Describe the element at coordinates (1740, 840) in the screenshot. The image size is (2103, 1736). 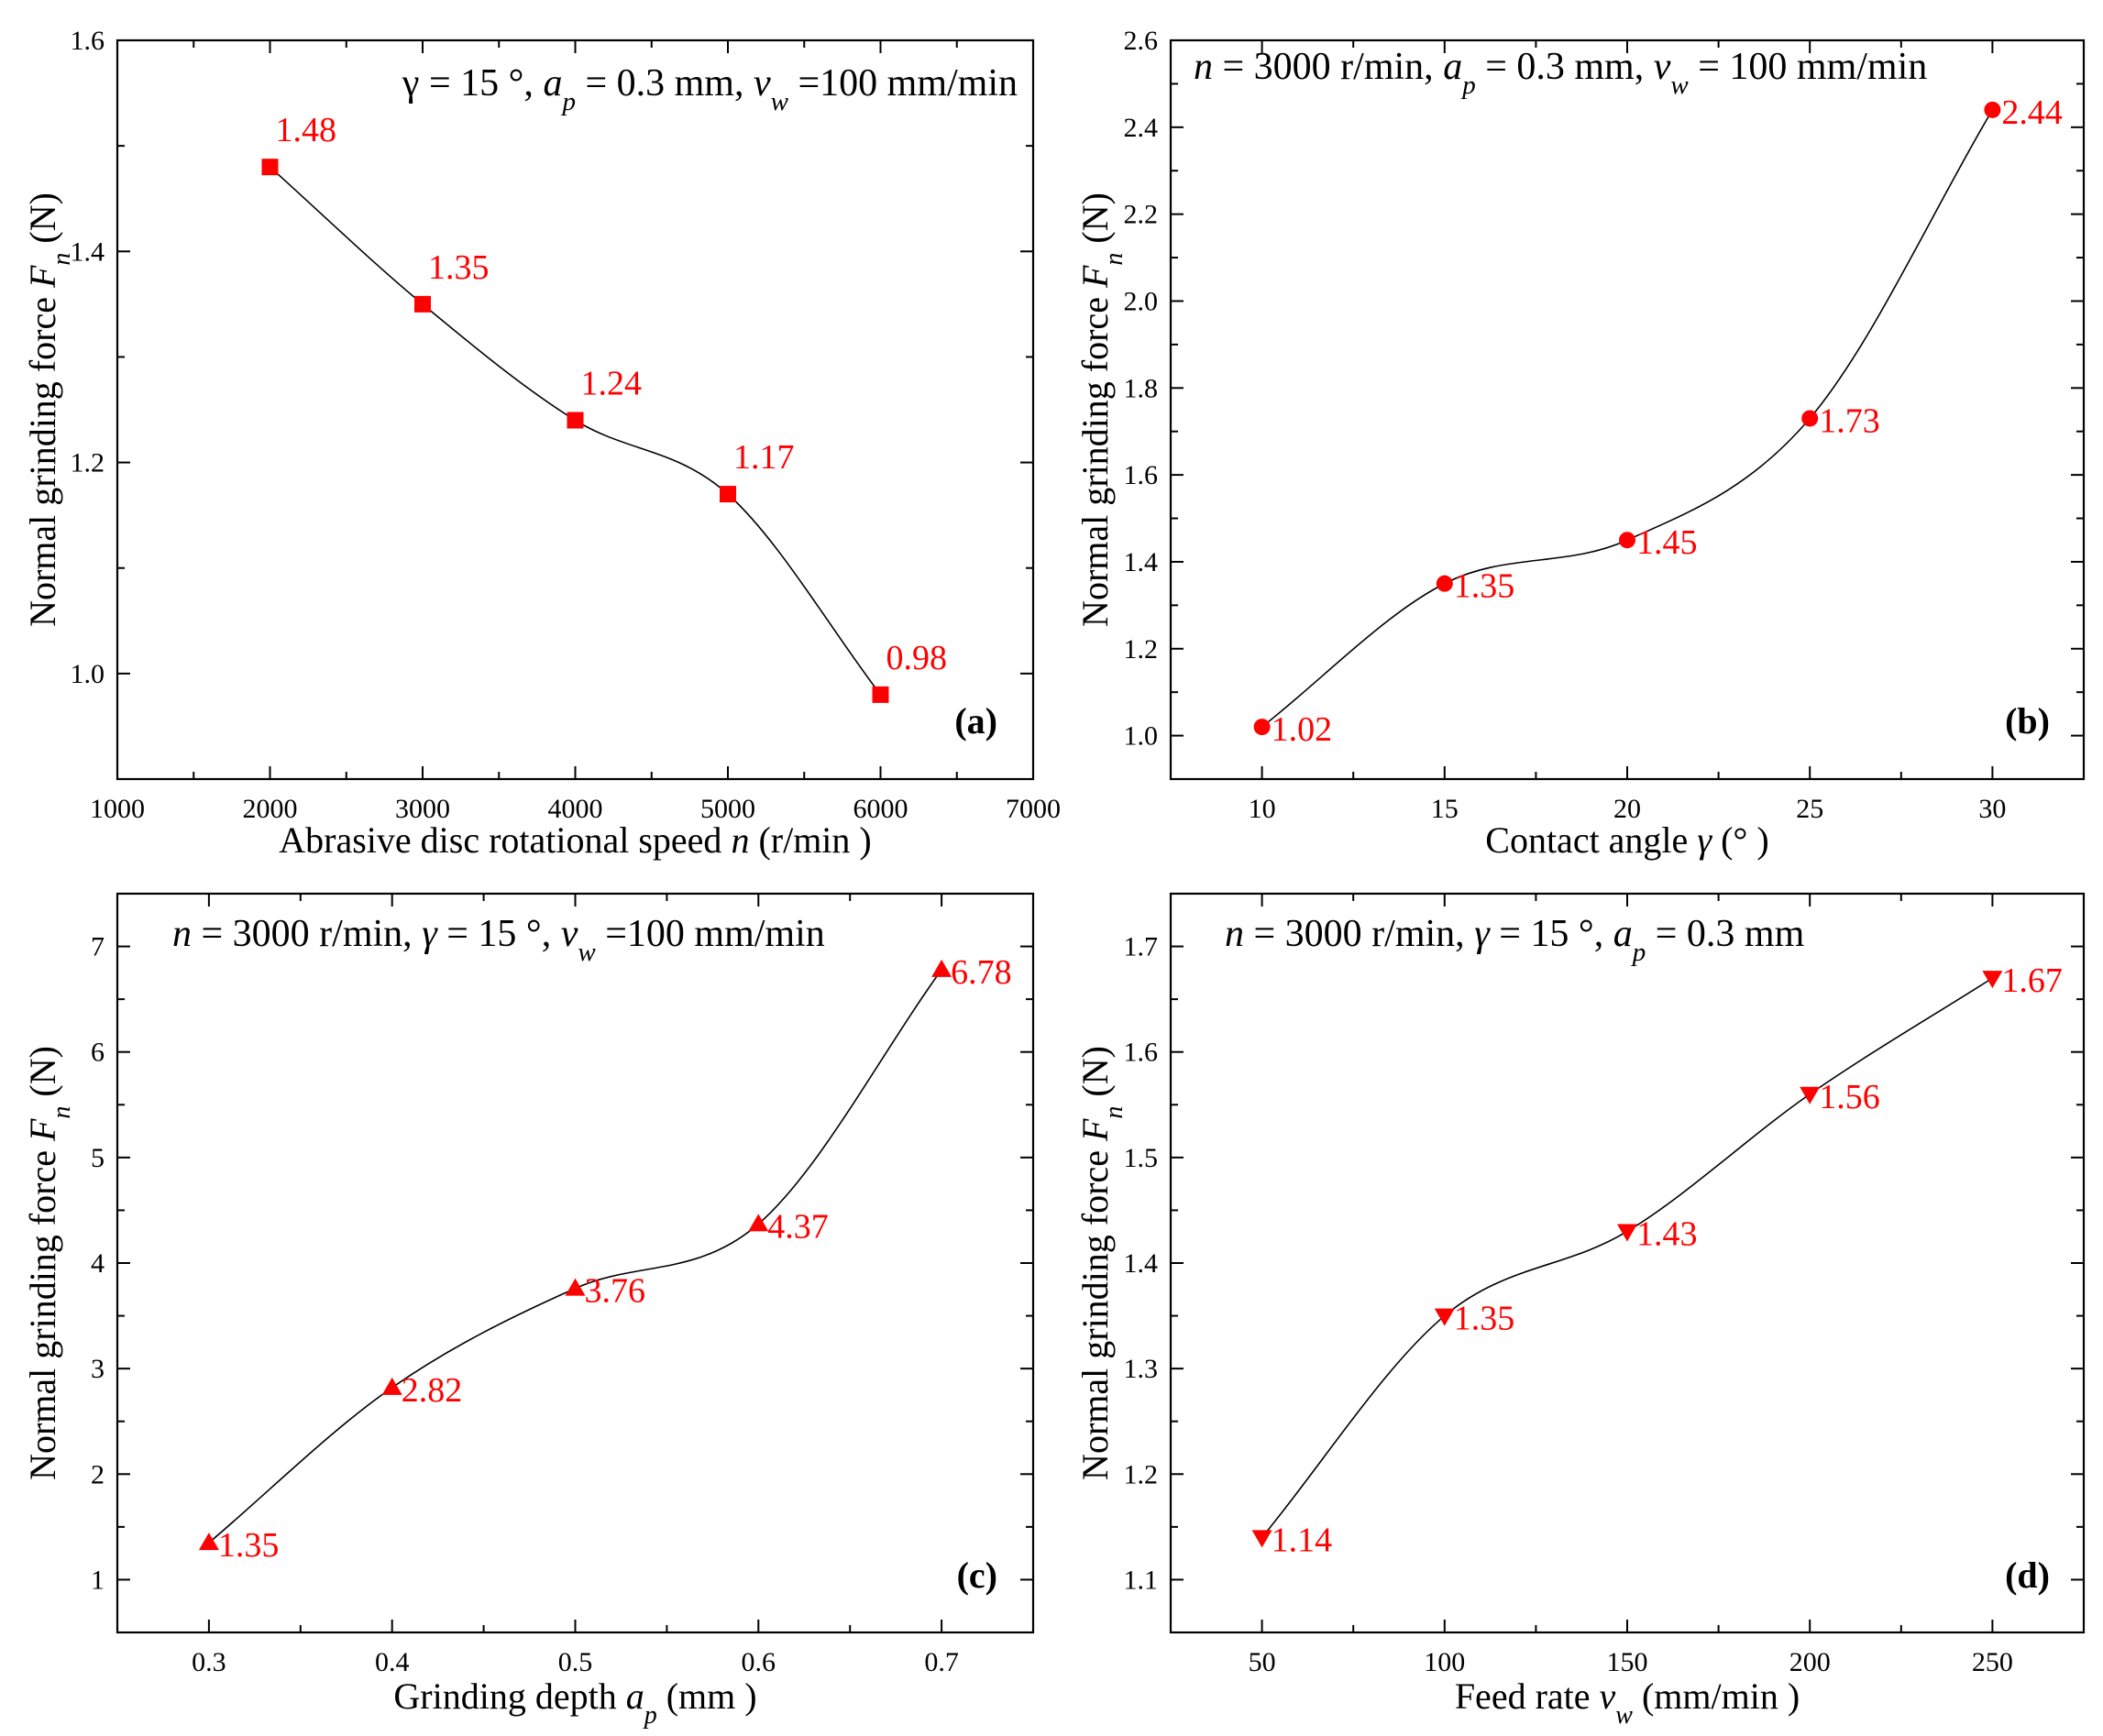
I see `text-segment: (° )` at that location.